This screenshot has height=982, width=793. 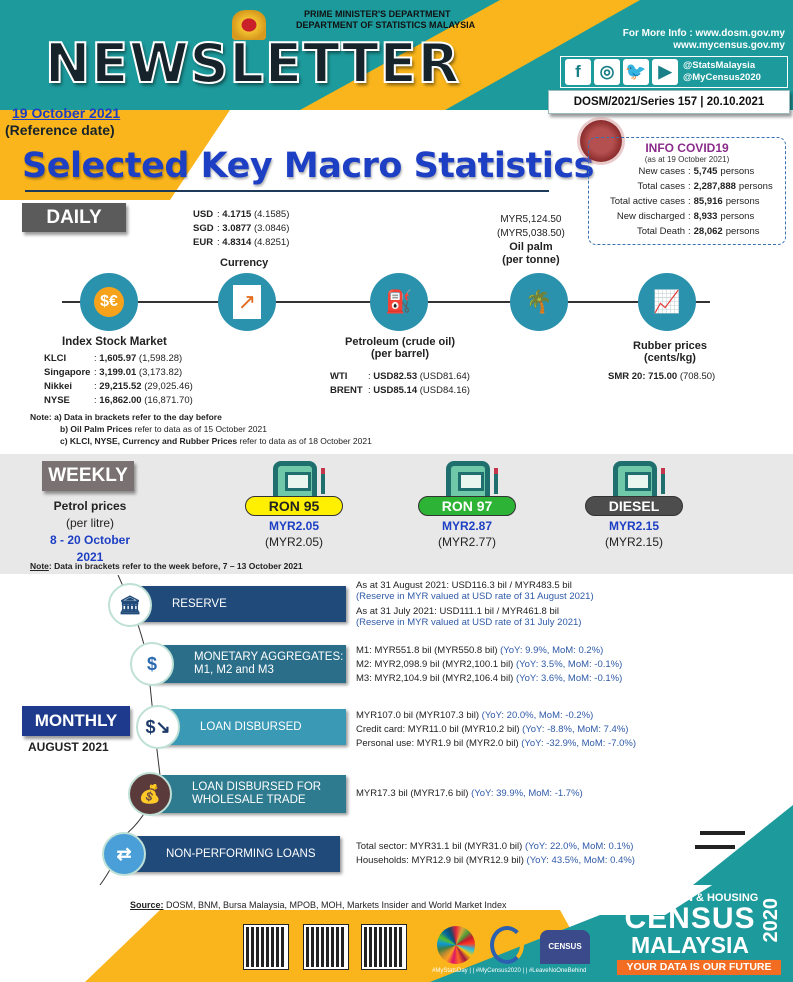 What do you see at coordinates (76, 721) in the screenshot?
I see `monthly-badge: MONTHLY` at bounding box center [76, 721].